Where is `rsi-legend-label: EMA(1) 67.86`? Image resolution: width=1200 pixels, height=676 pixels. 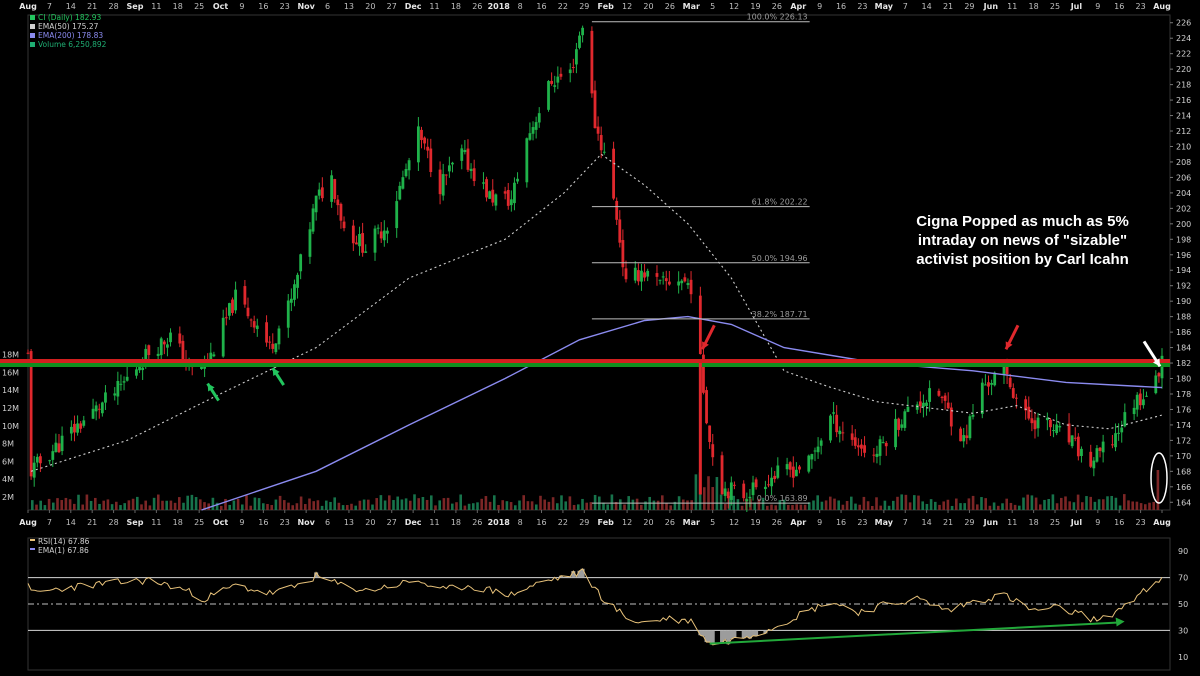
rsi-legend-label: EMA(1) 67.86 is located at coordinates (63, 550).